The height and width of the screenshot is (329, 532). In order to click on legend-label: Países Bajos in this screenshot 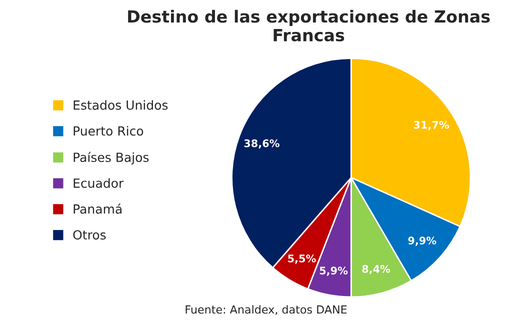, I will do `click(111, 158)`.